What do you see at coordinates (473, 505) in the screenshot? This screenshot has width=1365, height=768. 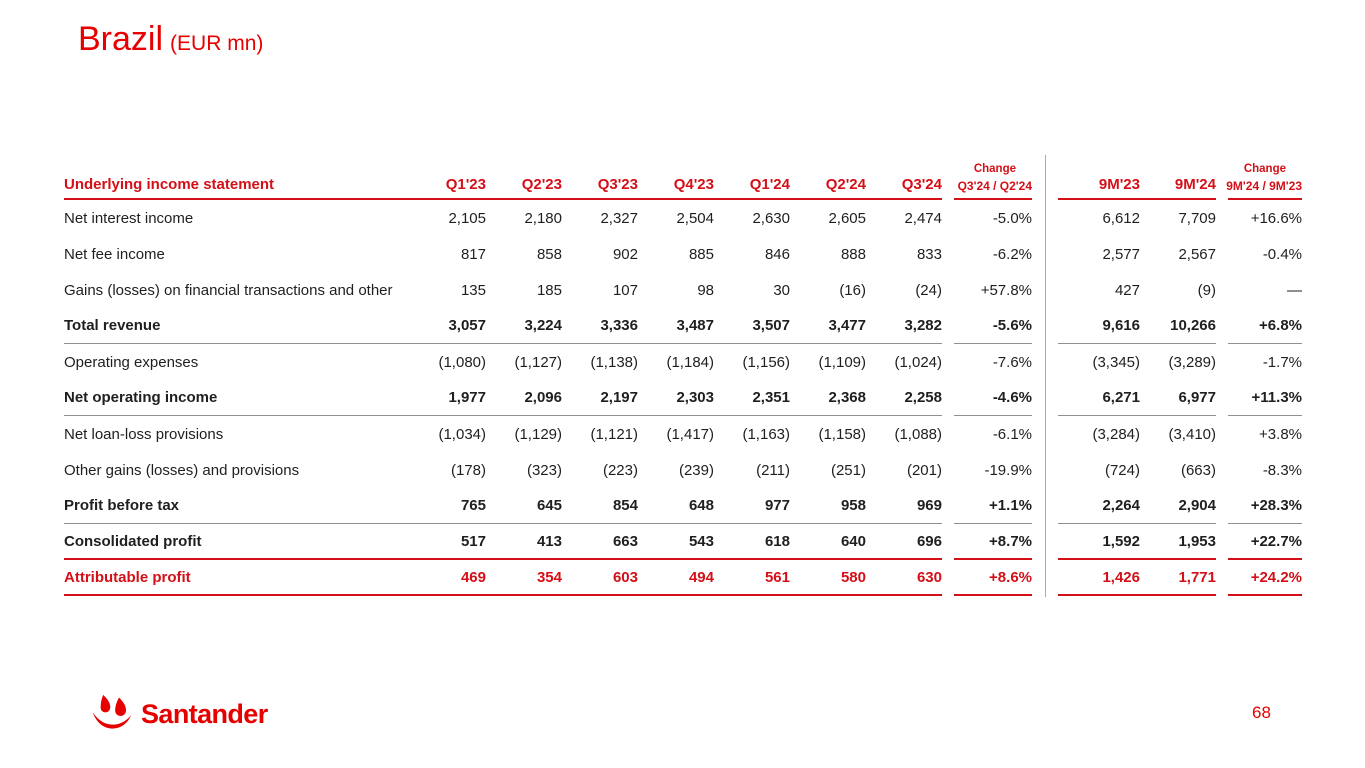 I see `quarter-value: 765` at bounding box center [473, 505].